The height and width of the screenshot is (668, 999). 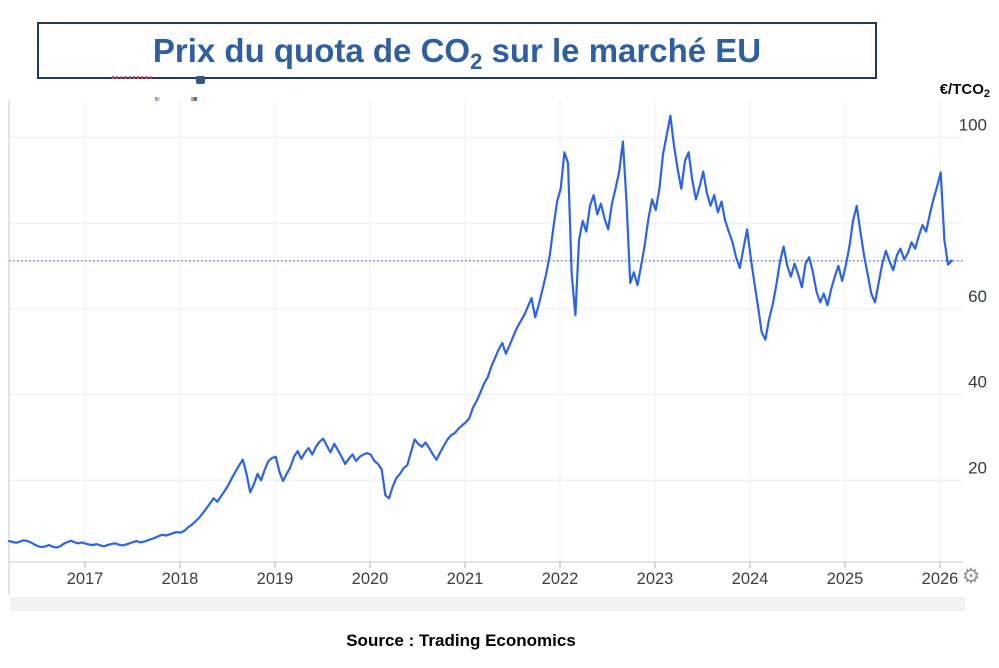 I want to click on x-axis-label: 2026, so click(x=940, y=579).